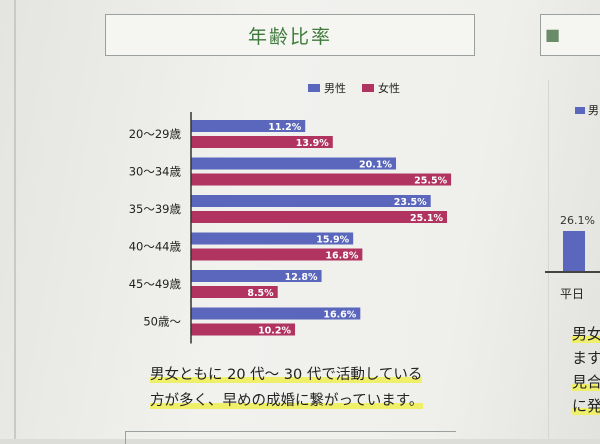  Describe the element at coordinates (341, 256) in the screenshot. I see `bar-value-label: 16.8%` at that location.